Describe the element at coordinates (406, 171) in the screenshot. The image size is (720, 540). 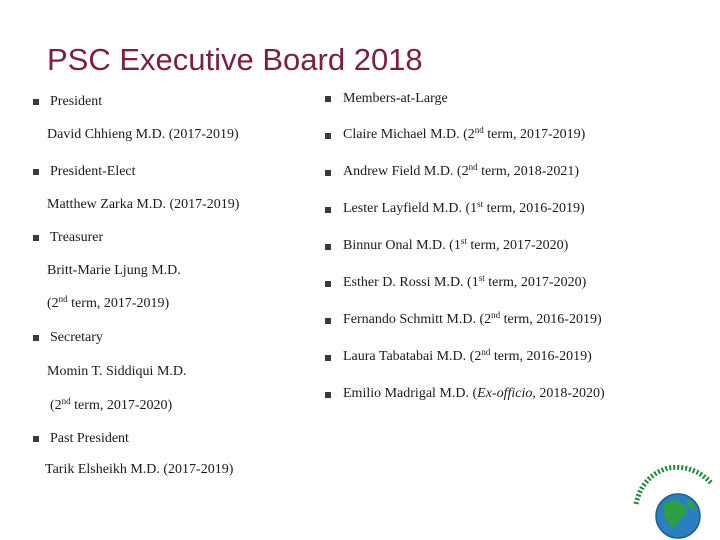
I see `member-name: Andrew Field M.D. (2` at that location.